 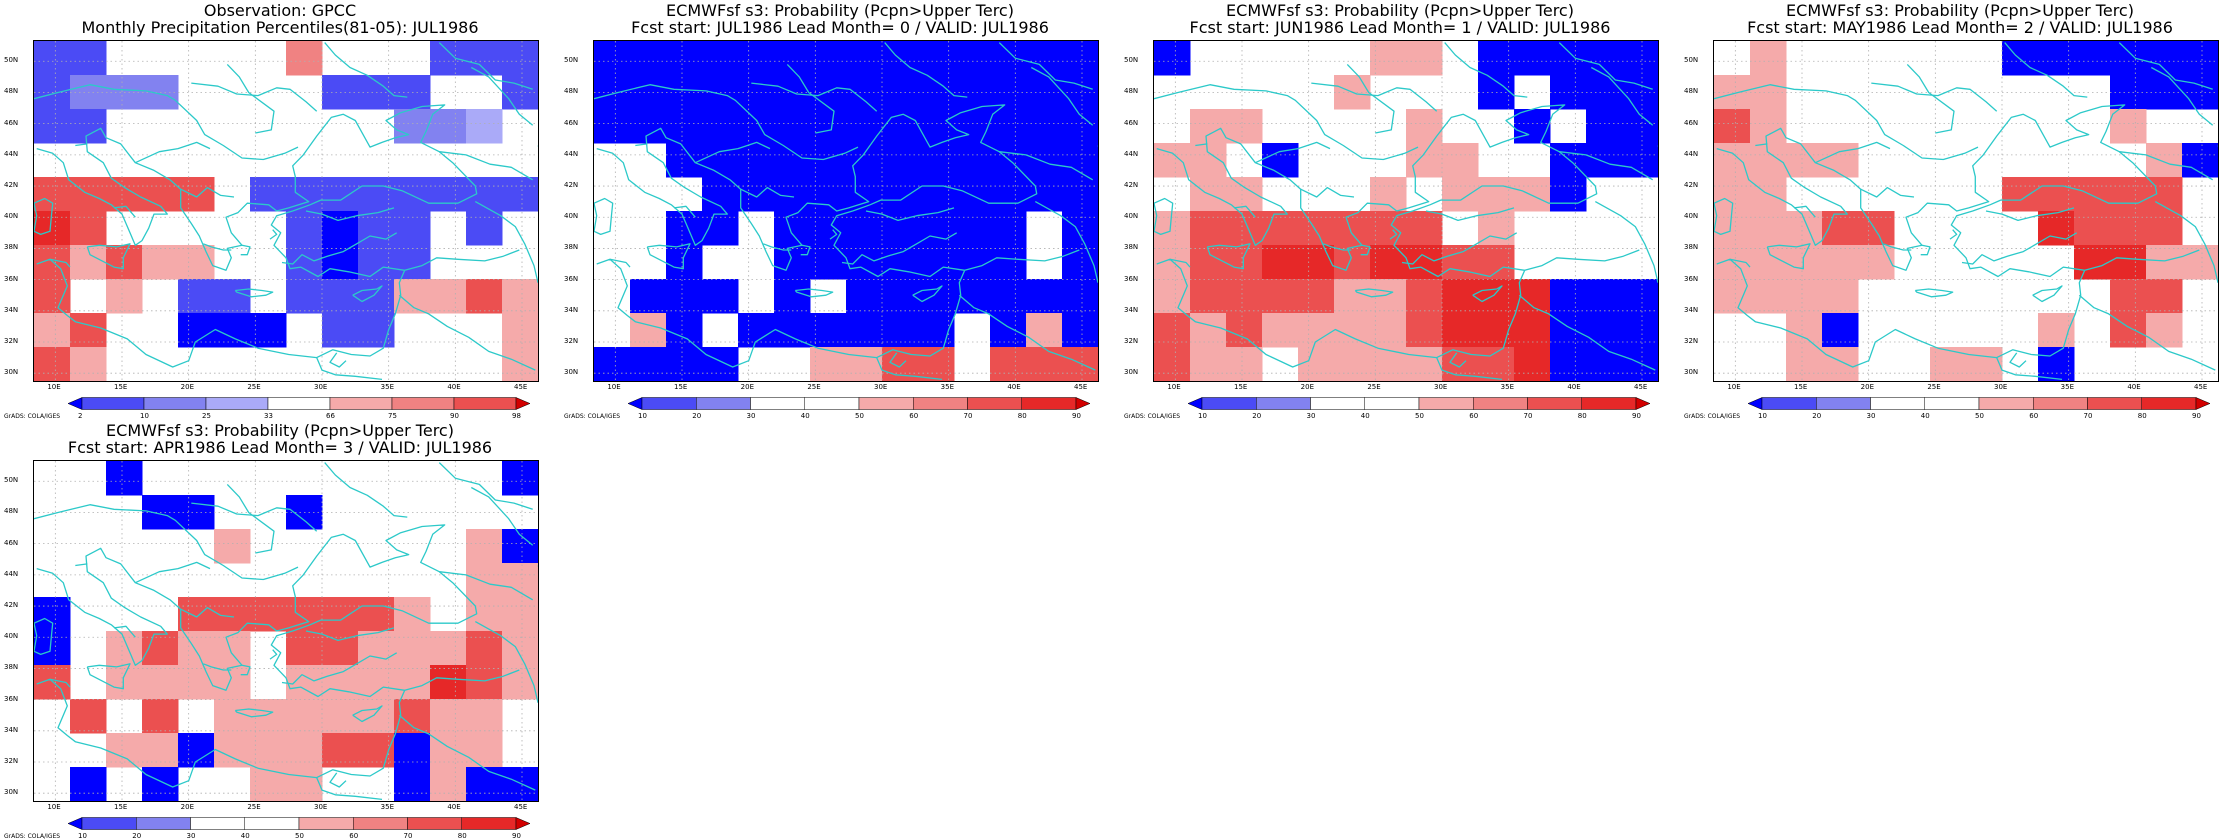 What do you see at coordinates (387, 807) in the screenshot?
I see `lon-tick-label: 35E` at bounding box center [387, 807].